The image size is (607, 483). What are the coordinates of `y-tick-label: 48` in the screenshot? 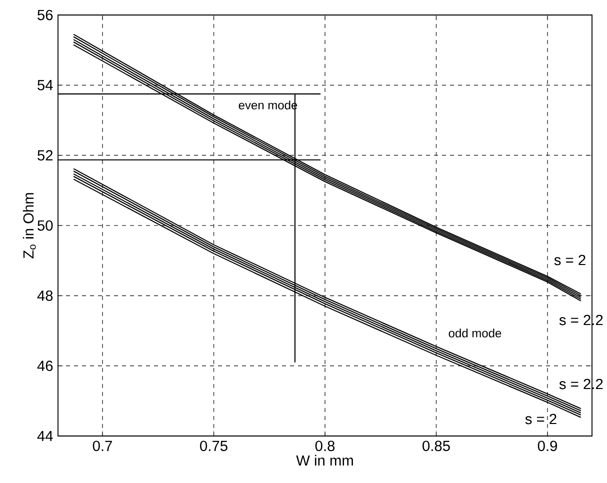 It's located at (45, 295).